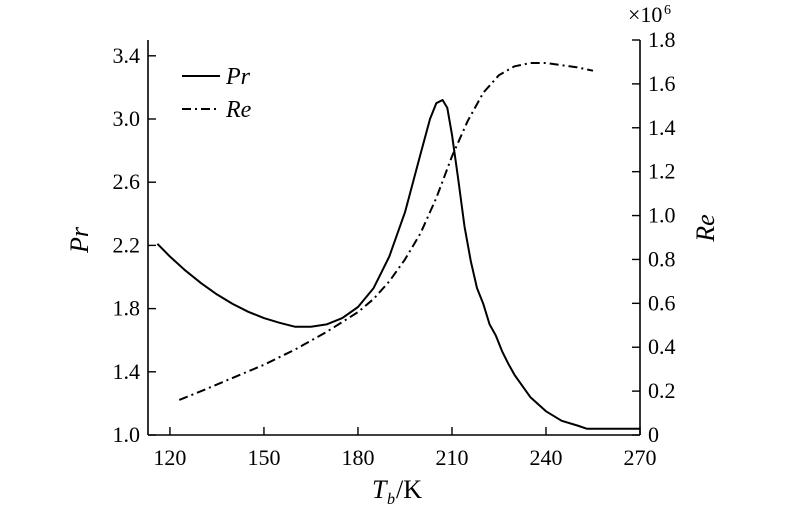  I want to click on x-axis-title: T b /K, so click(397, 491).